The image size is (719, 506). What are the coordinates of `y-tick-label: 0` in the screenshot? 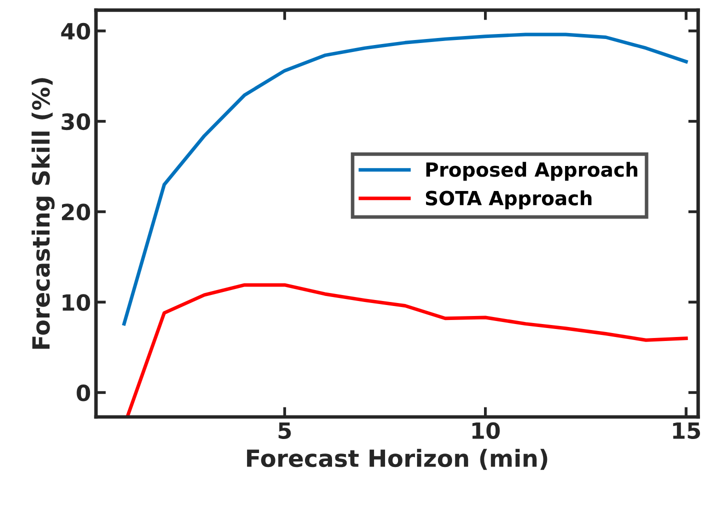 It's located at (83, 393).